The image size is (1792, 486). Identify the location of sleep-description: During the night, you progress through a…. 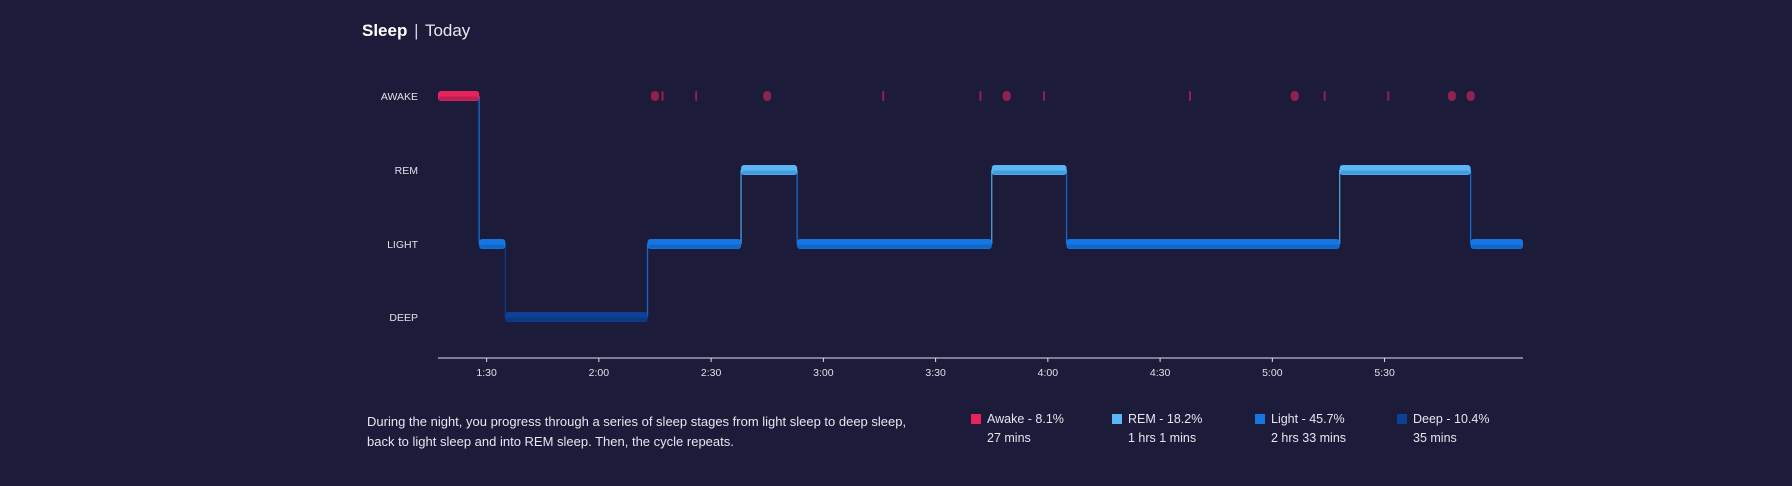
(637, 431).